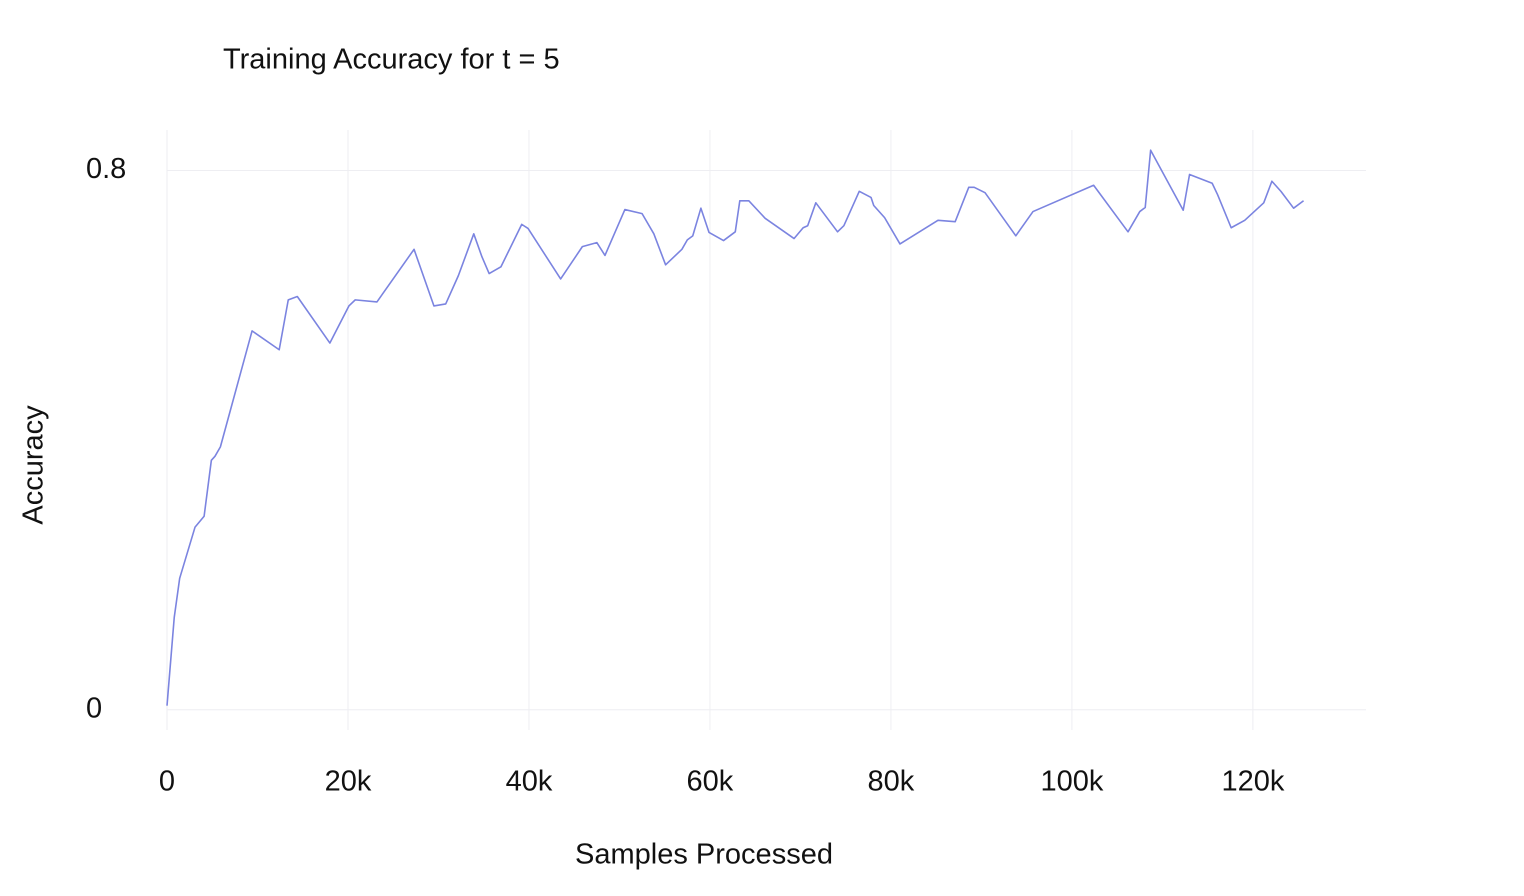 This screenshot has height=896, width=1524. What do you see at coordinates (704, 855) in the screenshot?
I see `x-axis-label: Samples Processed` at bounding box center [704, 855].